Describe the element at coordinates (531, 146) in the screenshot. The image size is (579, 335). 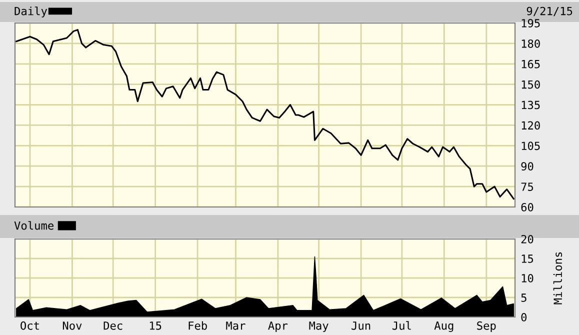
I see `y-tick-label: 105` at that location.